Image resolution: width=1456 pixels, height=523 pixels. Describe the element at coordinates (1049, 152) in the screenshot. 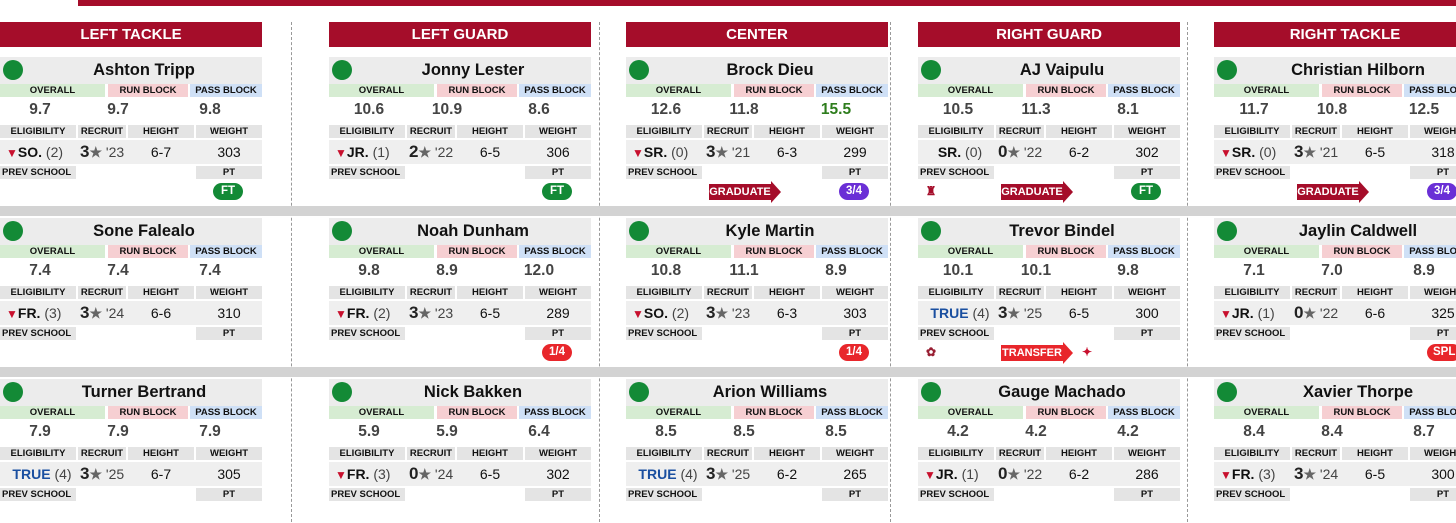

I see `player-info-row: SR. (0) 0★ '22 6-2 302` at that location.